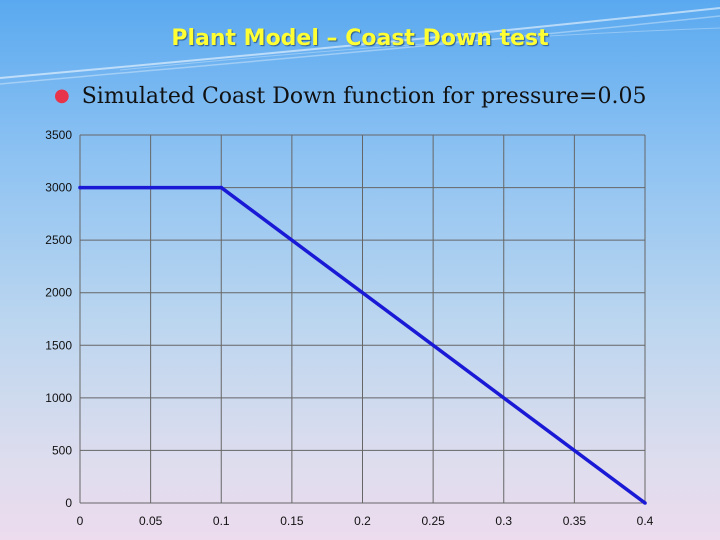 The image size is (720, 540). Describe the element at coordinates (58, 240) in the screenshot. I see `y-tick-label: 2500` at that location.